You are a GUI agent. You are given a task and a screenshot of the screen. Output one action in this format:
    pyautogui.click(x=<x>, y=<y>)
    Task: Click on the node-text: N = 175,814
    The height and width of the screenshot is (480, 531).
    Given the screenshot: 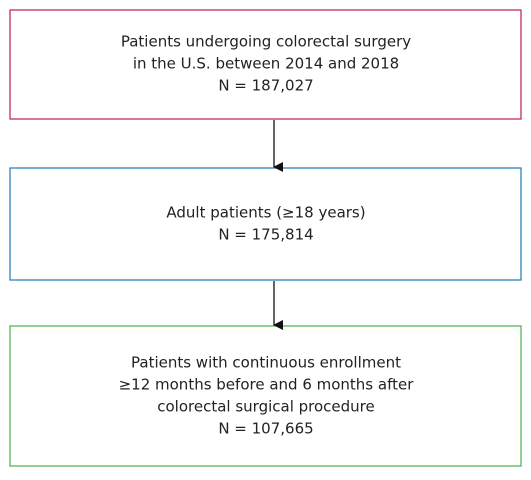 What is the action you would take?
    pyautogui.click(x=265, y=235)
    